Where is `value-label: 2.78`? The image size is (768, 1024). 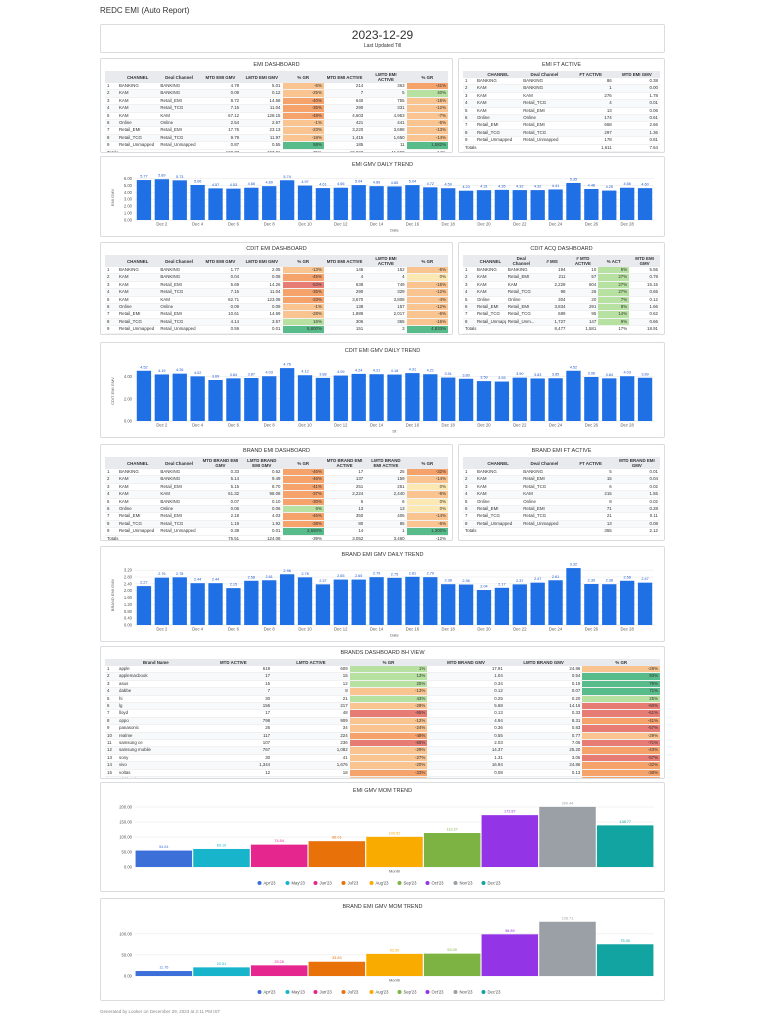 value-label: 2.78 is located at coordinates (179, 574).